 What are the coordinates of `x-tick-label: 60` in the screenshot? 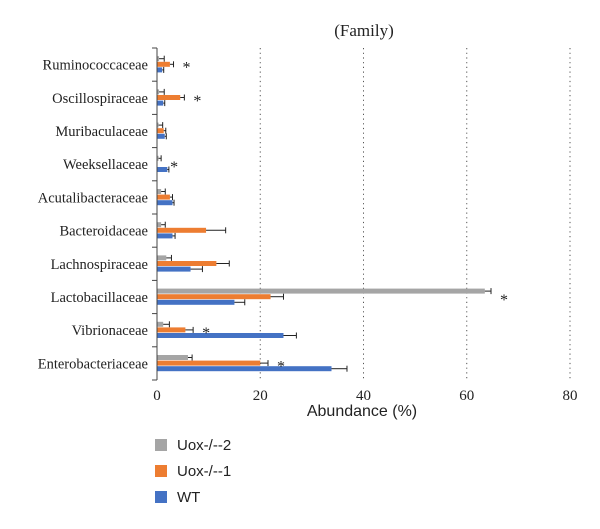 It's located at (466, 396).